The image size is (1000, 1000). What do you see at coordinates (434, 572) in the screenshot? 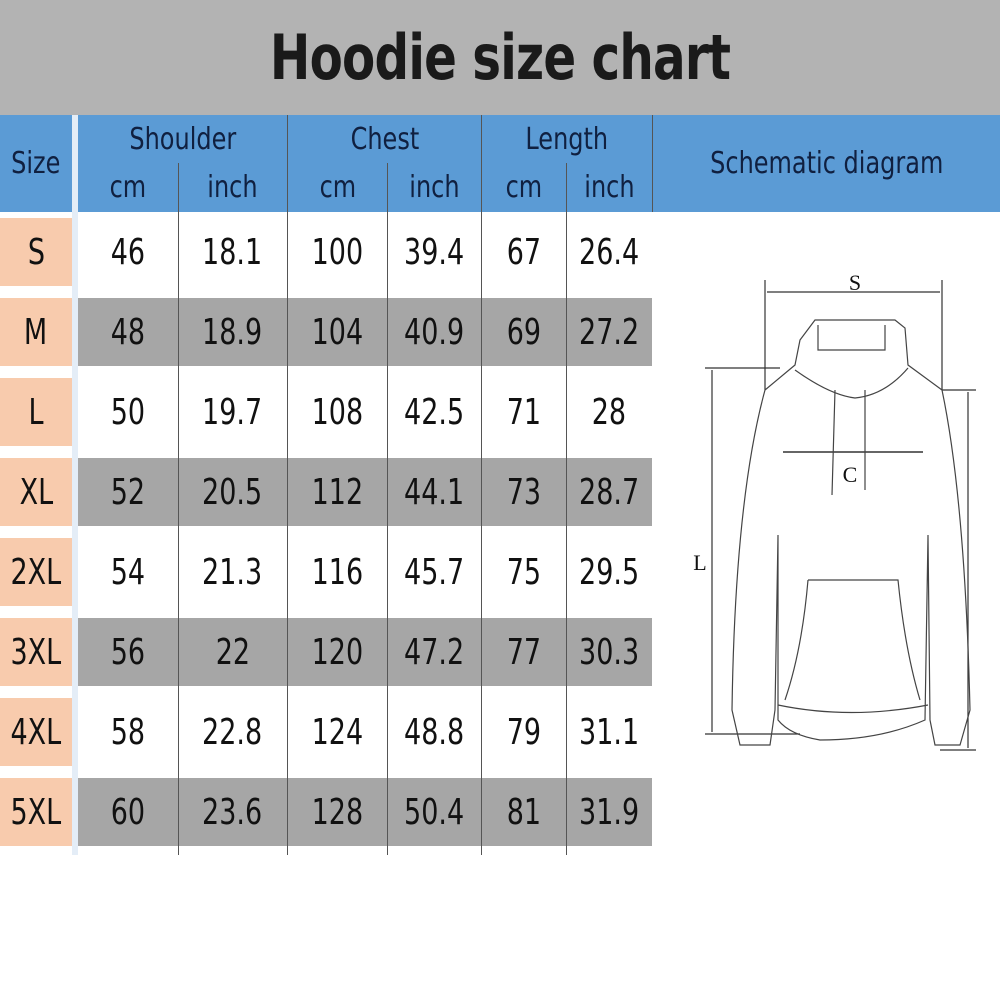
I see `value-text: 45.7` at bounding box center [434, 572].